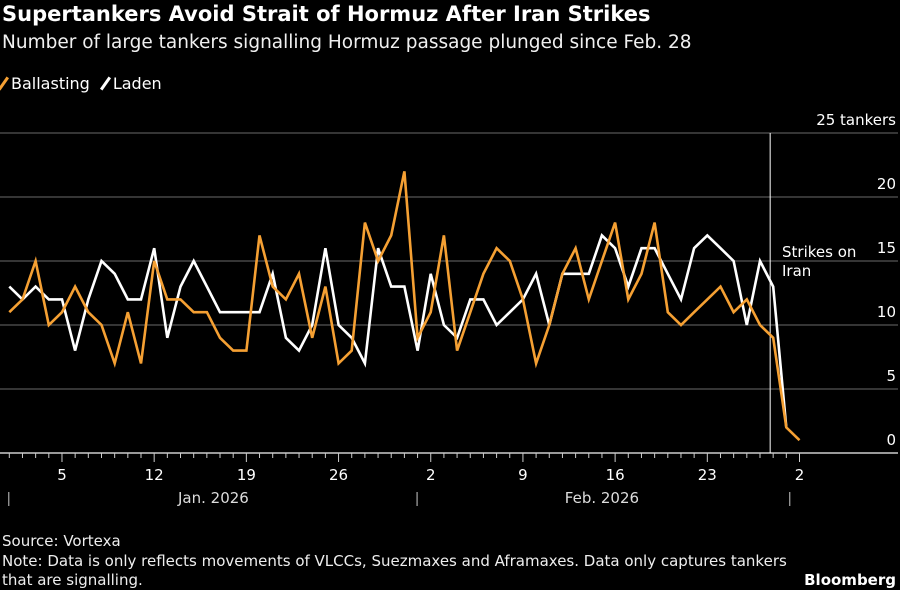  I want to click on annotation-text: Strikes on, so click(819, 252).